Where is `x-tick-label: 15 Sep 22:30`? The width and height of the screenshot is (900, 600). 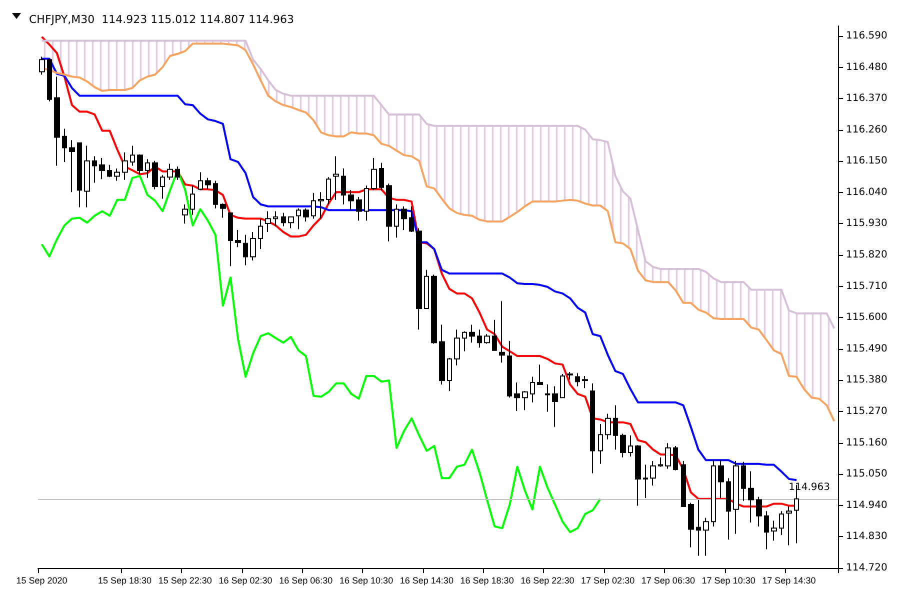
x-tick-label: 15 Sep 22:30 is located at coordinates (185, 581).